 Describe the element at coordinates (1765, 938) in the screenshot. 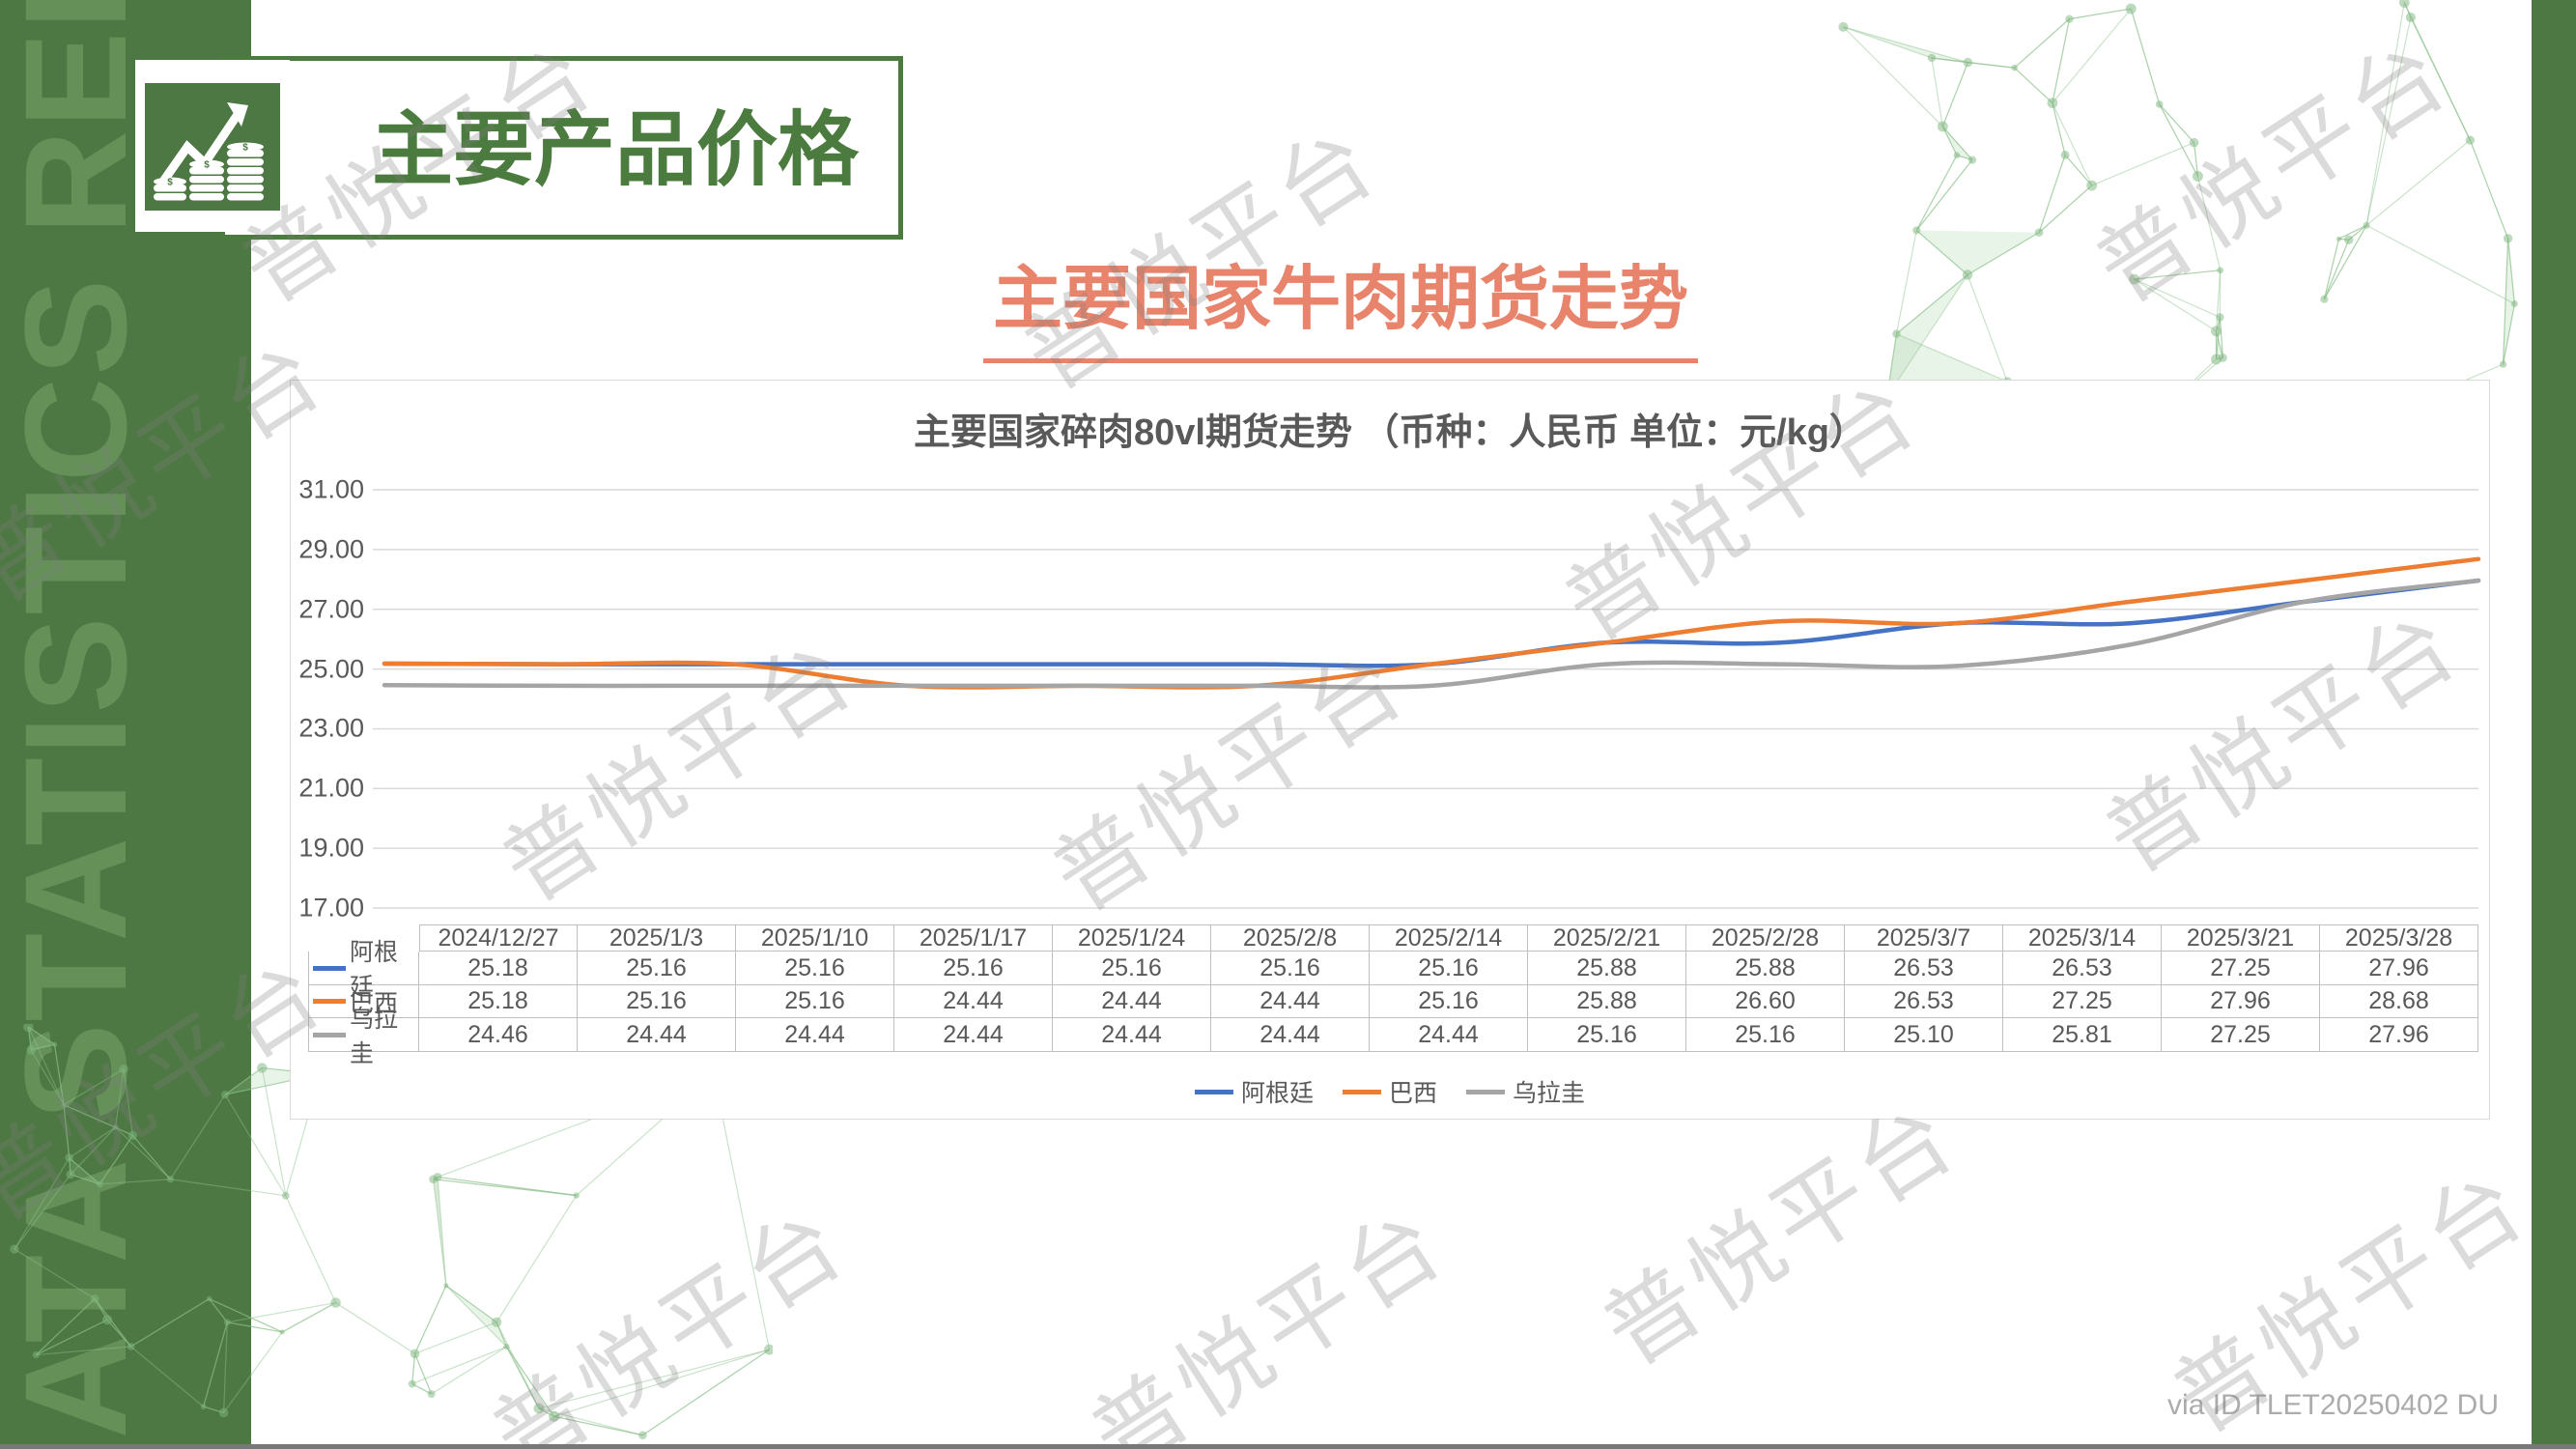

I see `table-date-header: 2025/2/28` at that location.